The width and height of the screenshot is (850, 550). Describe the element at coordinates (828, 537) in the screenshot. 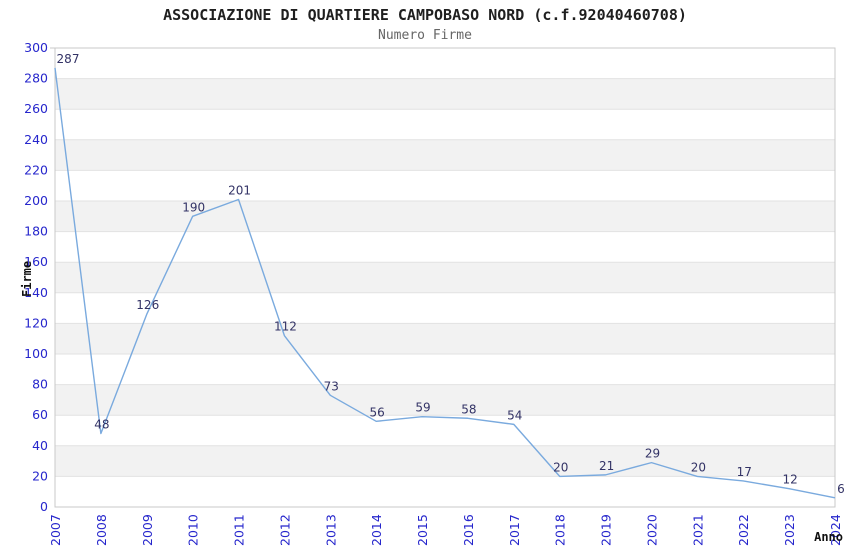

I see `x-axis-title: Anno` at that location.